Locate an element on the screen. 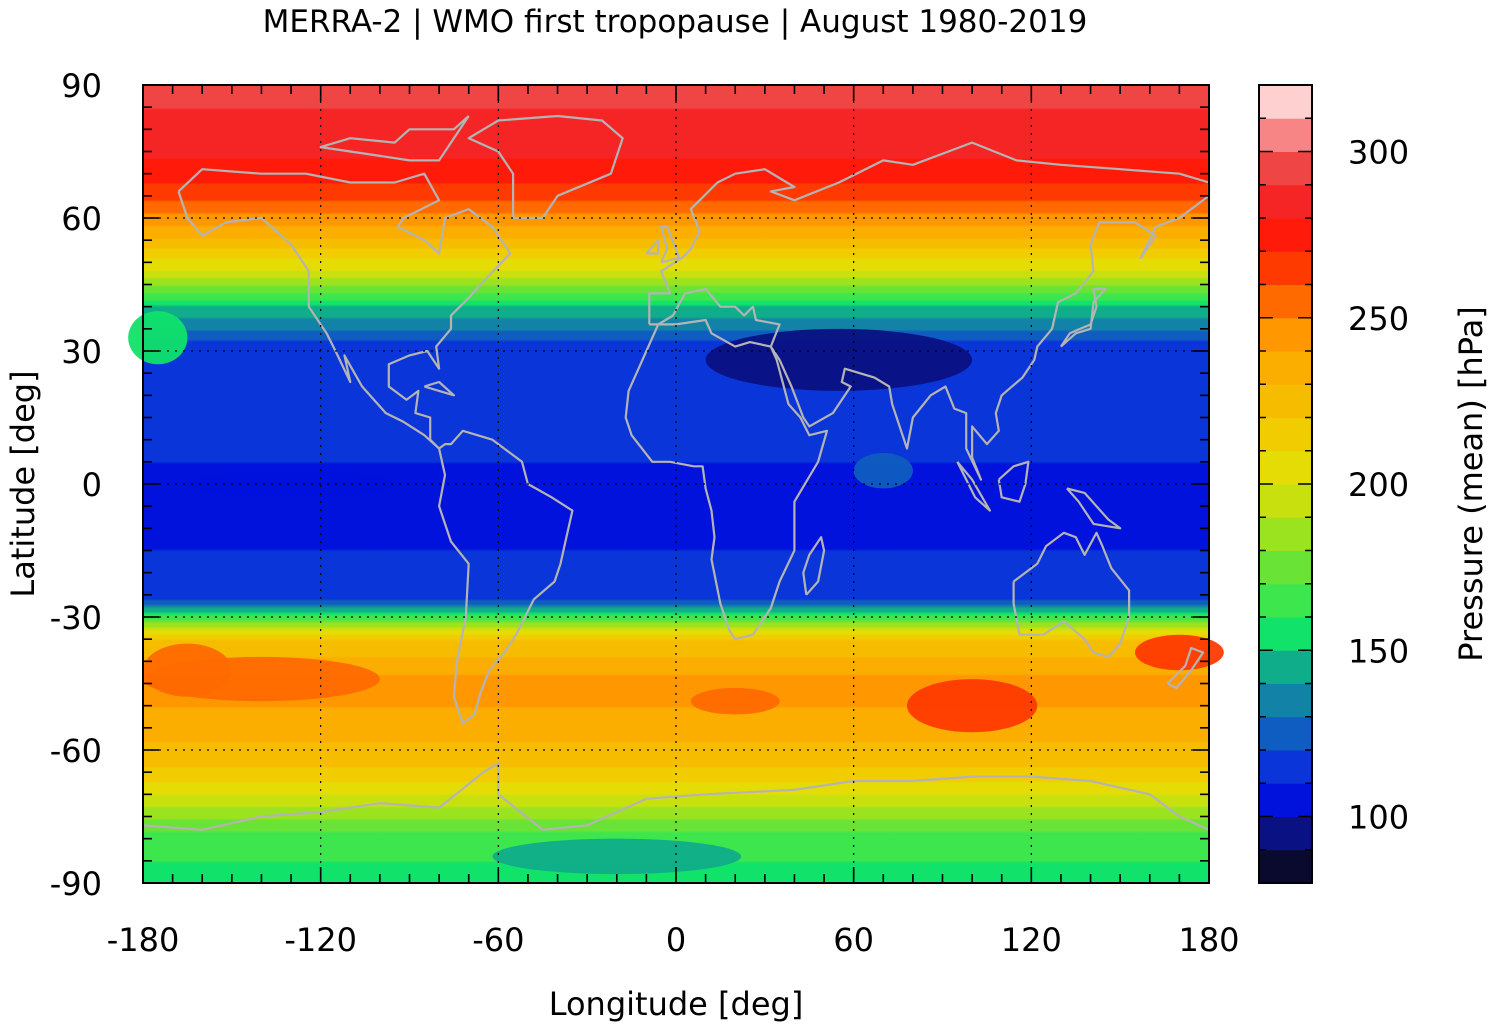  y-tick-label: -30 is located at coordinates (76, 618).